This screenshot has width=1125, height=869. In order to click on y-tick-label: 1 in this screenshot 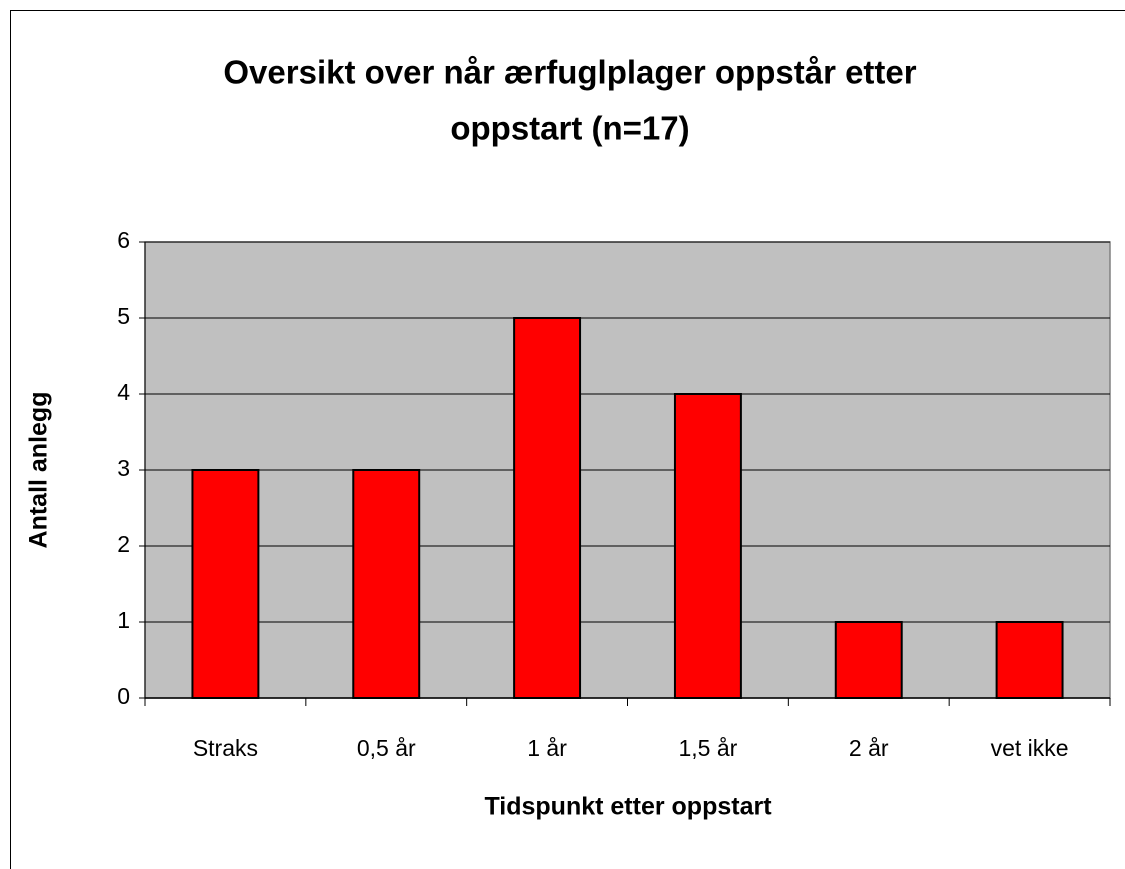, I will do `click(123, 620)`.